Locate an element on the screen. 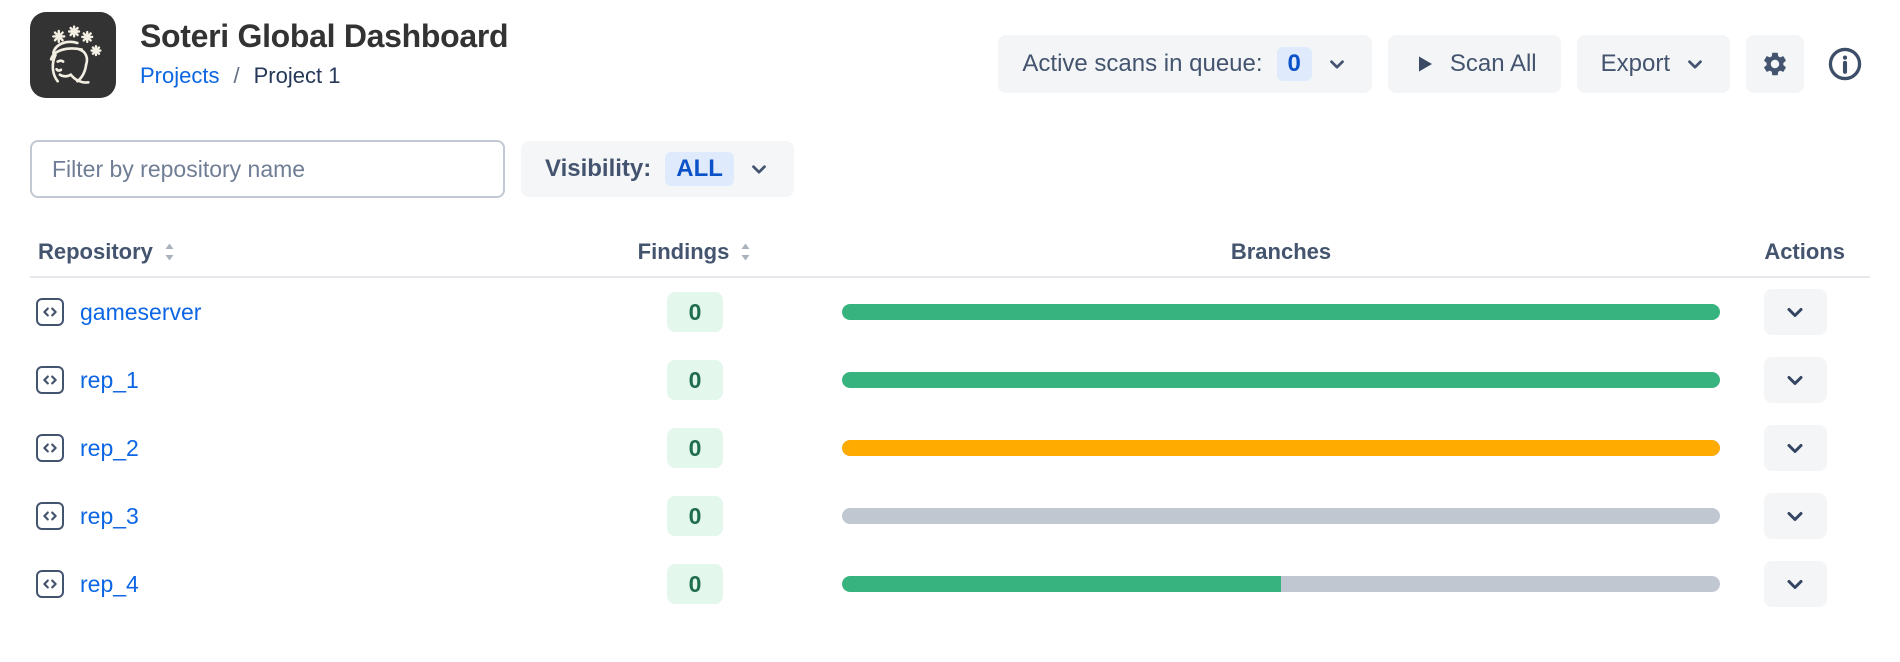 The width and height of the screenshot is (1900, 662). active-scans-label: Active scans in queue: is located at coordinates (1142, 63).